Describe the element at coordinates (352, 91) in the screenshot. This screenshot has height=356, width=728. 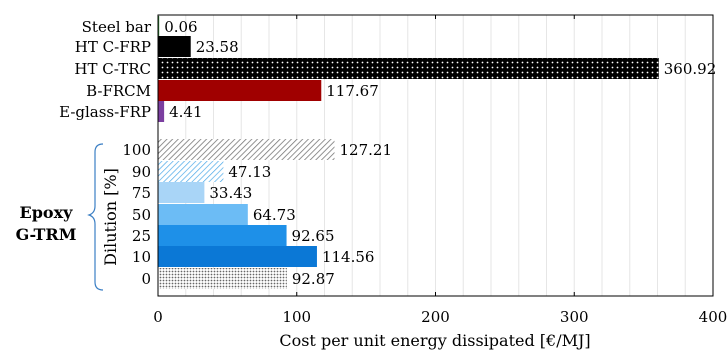
I see `bar-value-label: 117.67` at that location.